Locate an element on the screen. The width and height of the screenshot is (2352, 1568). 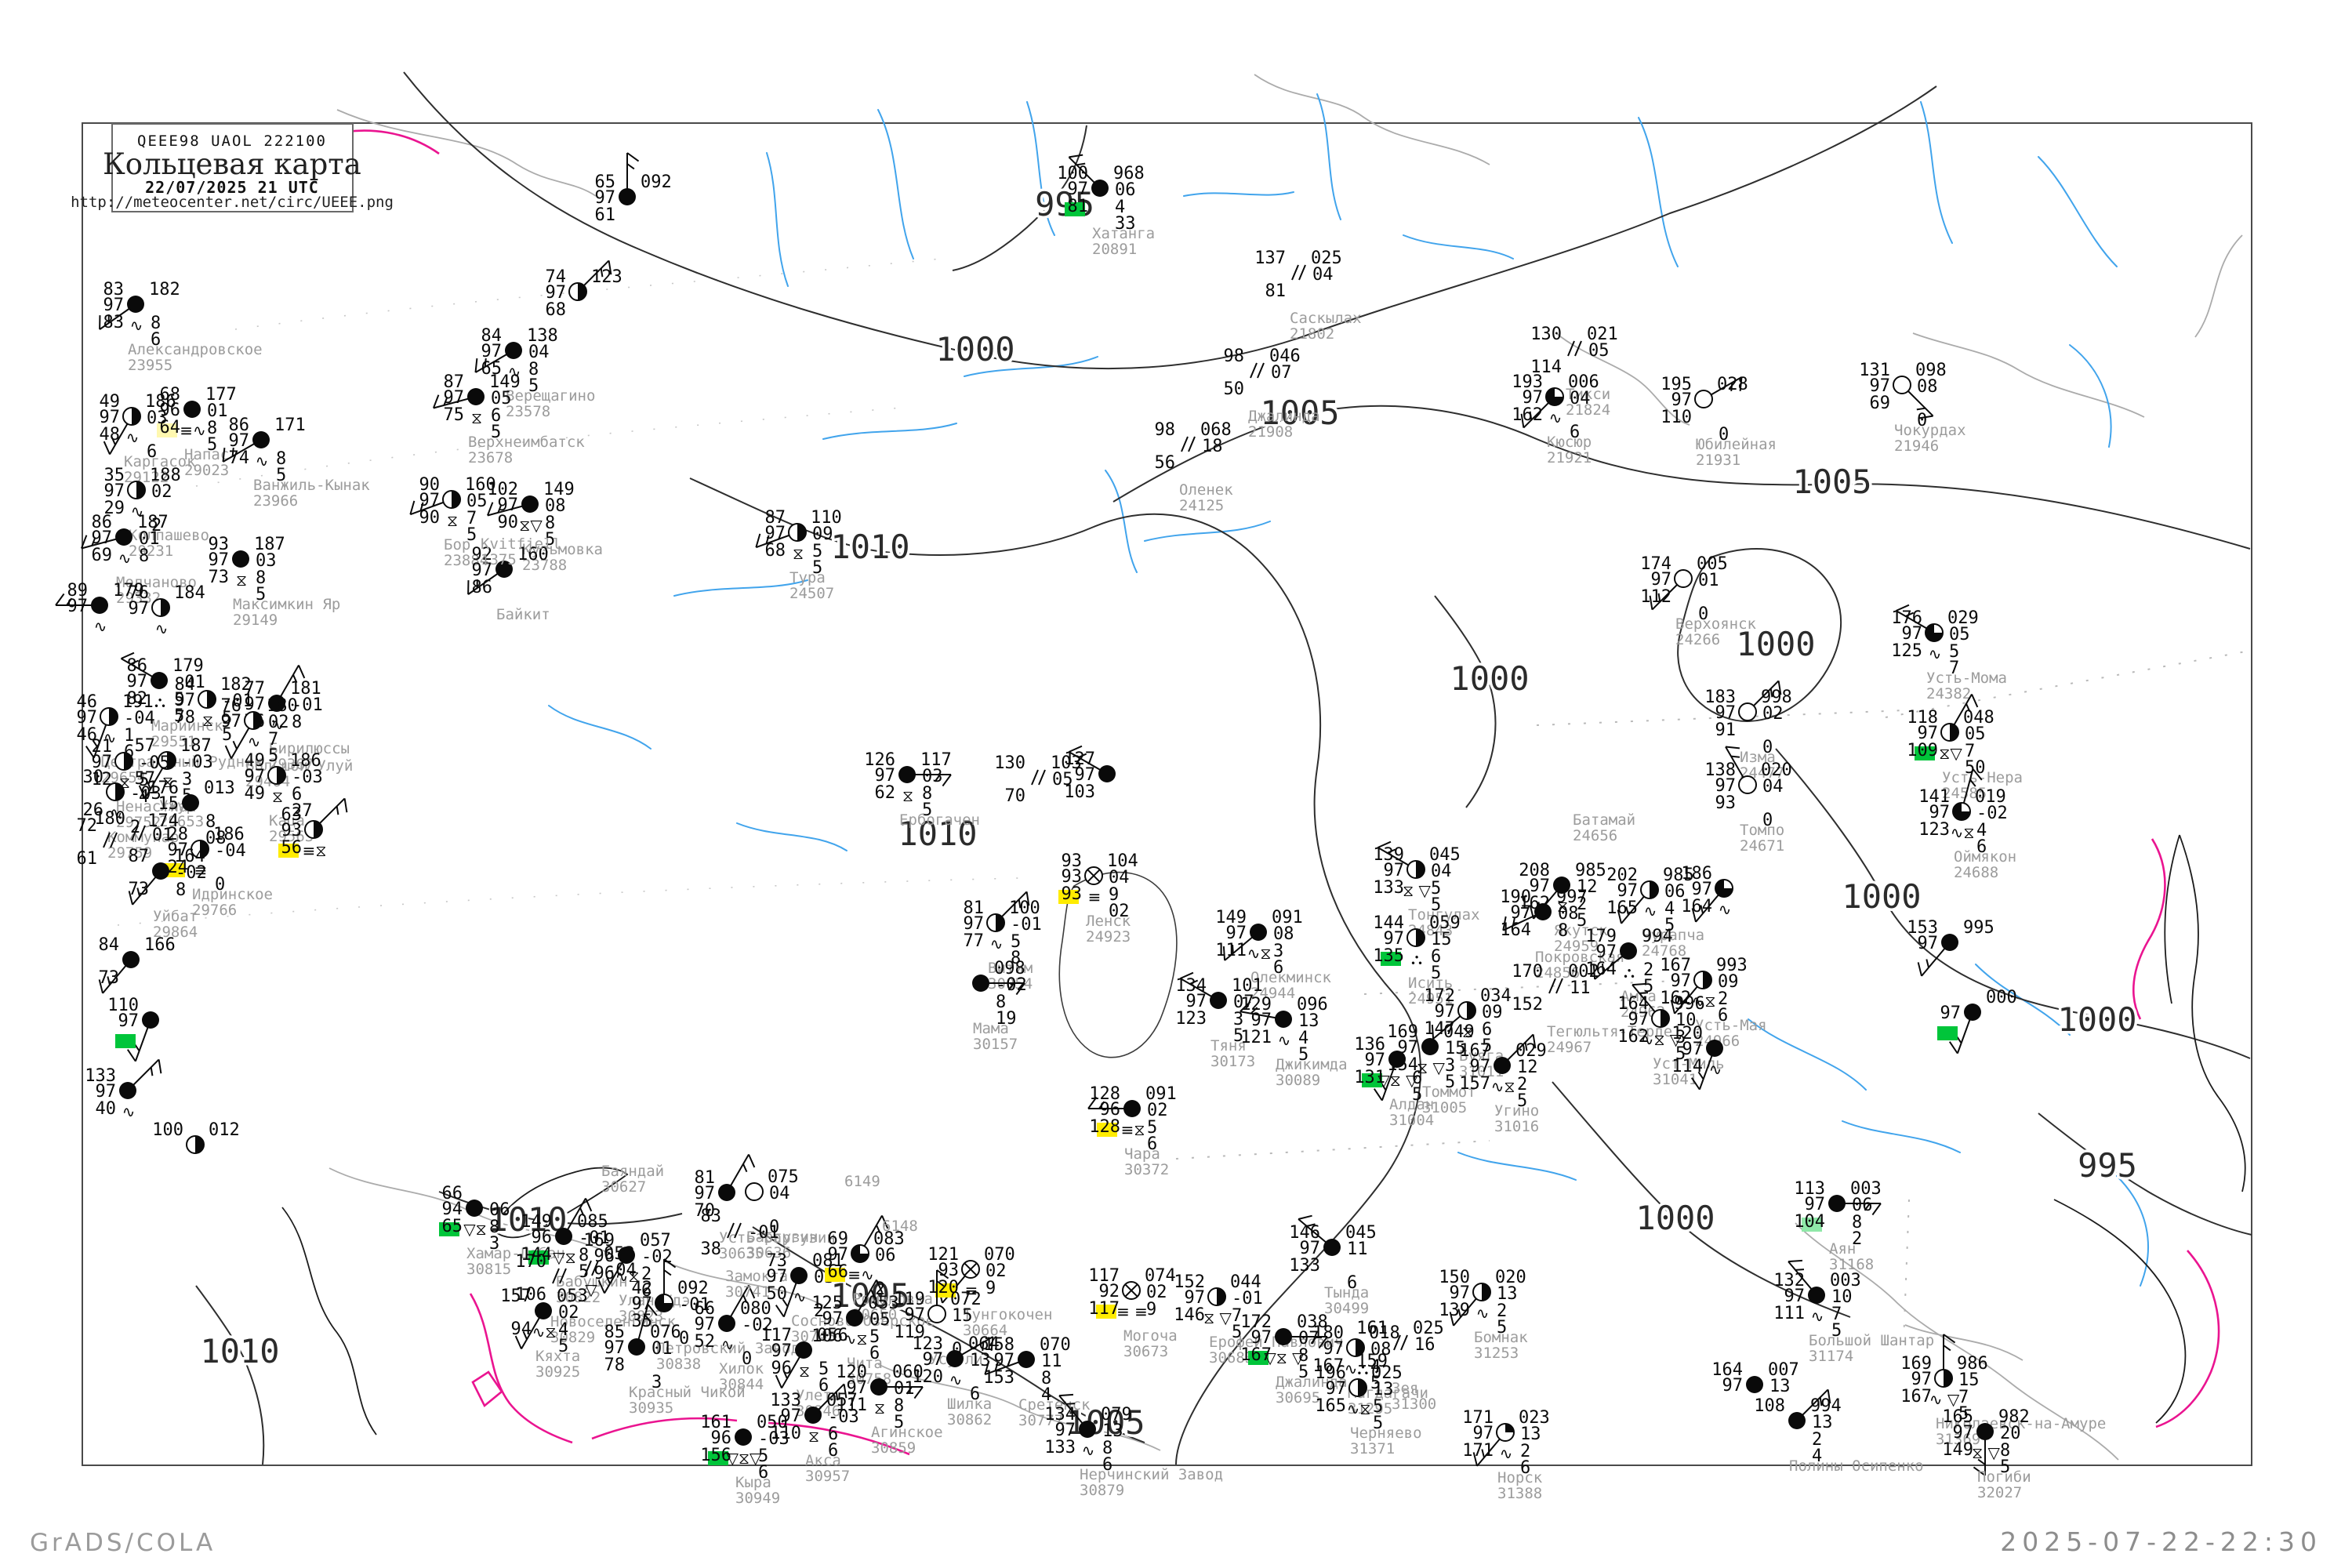
svg-text: 187 is located at coordinates (196, 746).